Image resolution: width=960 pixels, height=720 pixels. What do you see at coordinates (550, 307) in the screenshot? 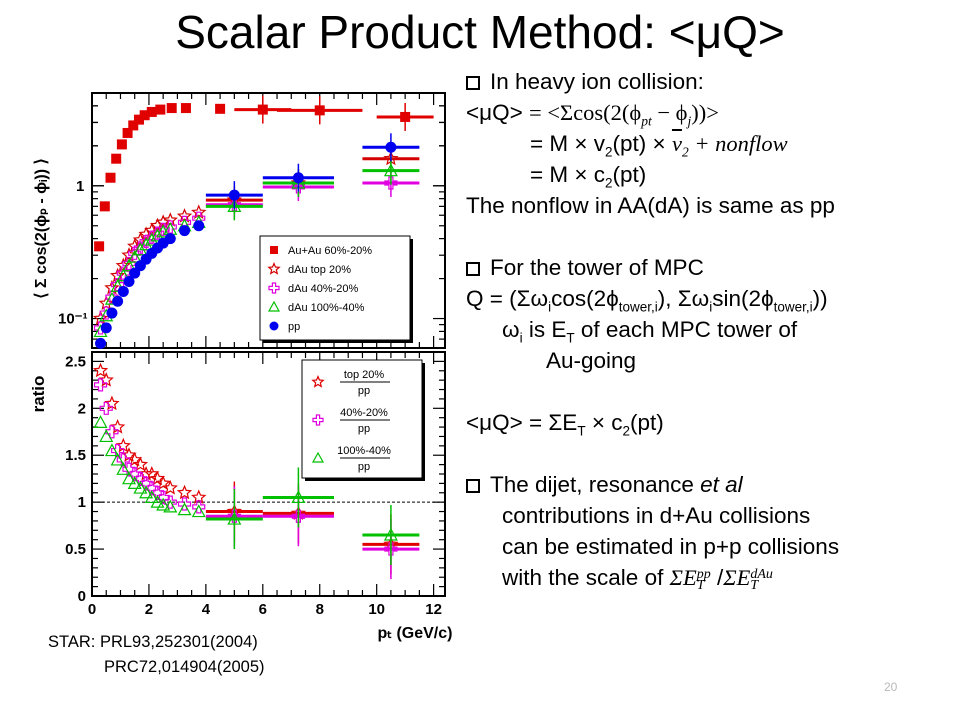
I see `q-i1: i` at bounding box center [550, 307].